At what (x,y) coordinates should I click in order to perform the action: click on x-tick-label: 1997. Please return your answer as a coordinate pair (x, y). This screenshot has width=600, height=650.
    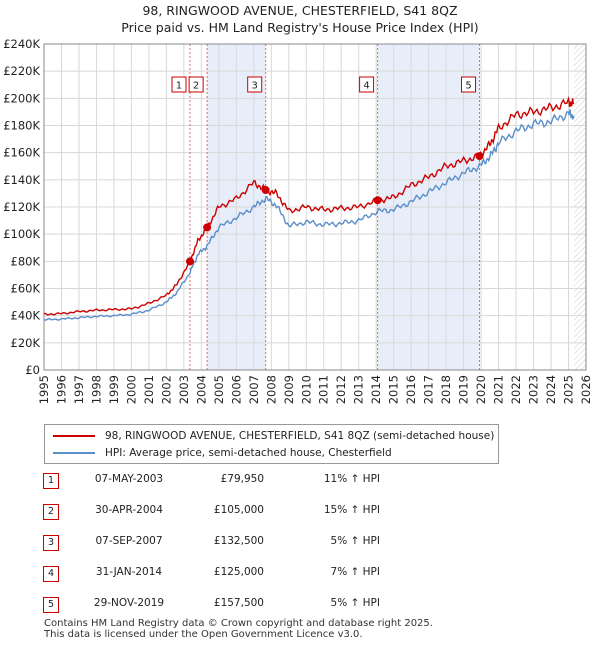
    Looking at the image, I should click on (79, 389).